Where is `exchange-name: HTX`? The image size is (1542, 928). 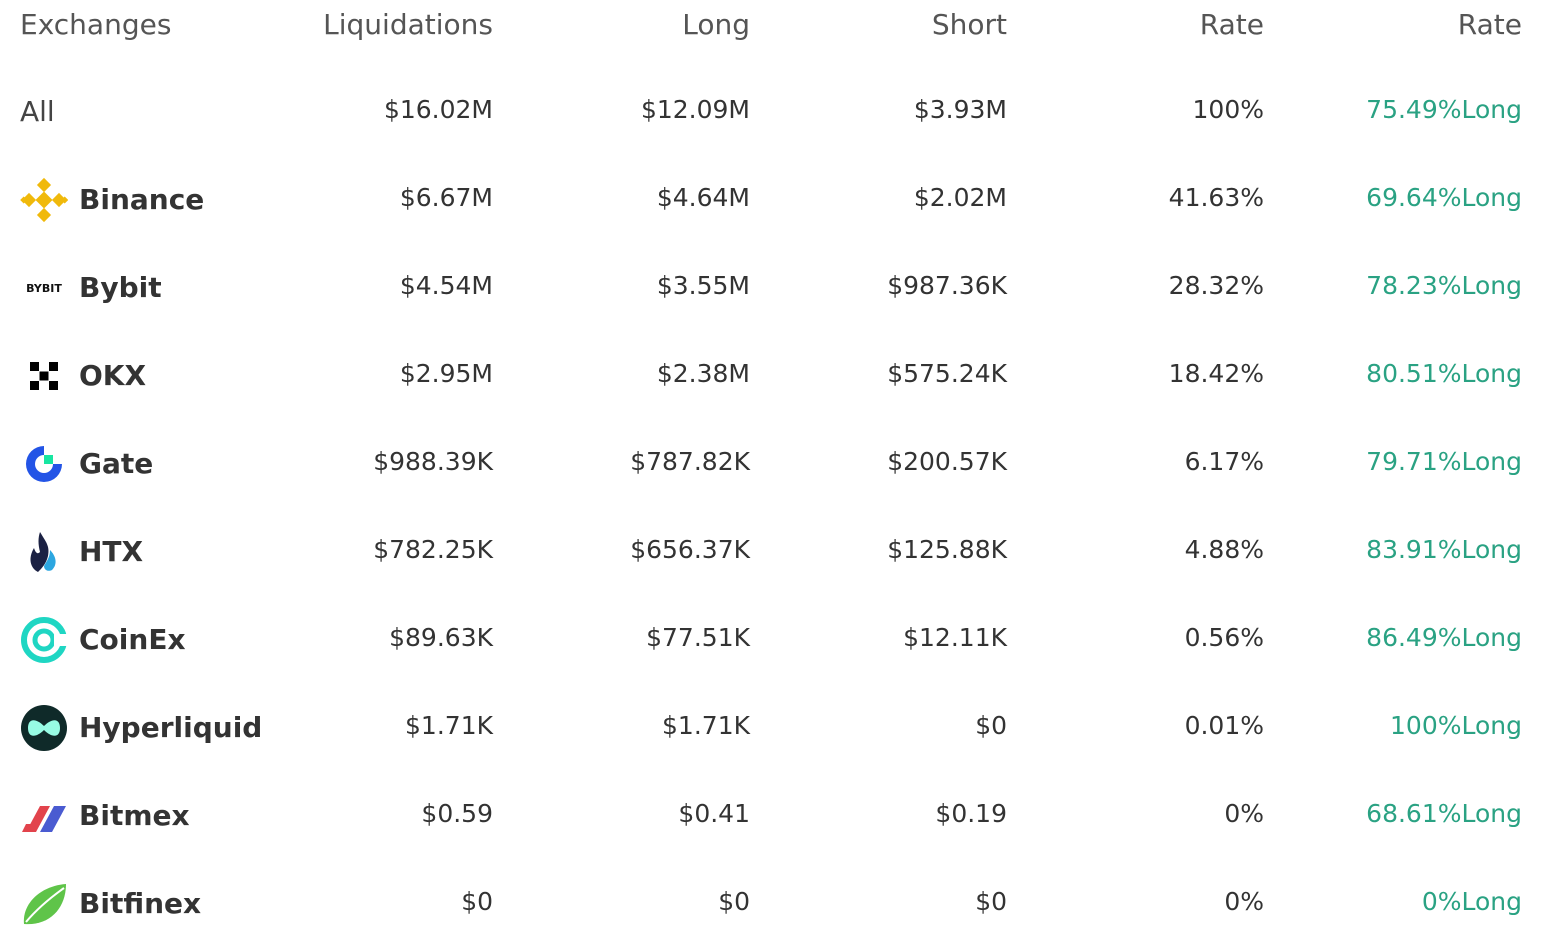 exchange-name: HTX is located at coordinates (111, 551).